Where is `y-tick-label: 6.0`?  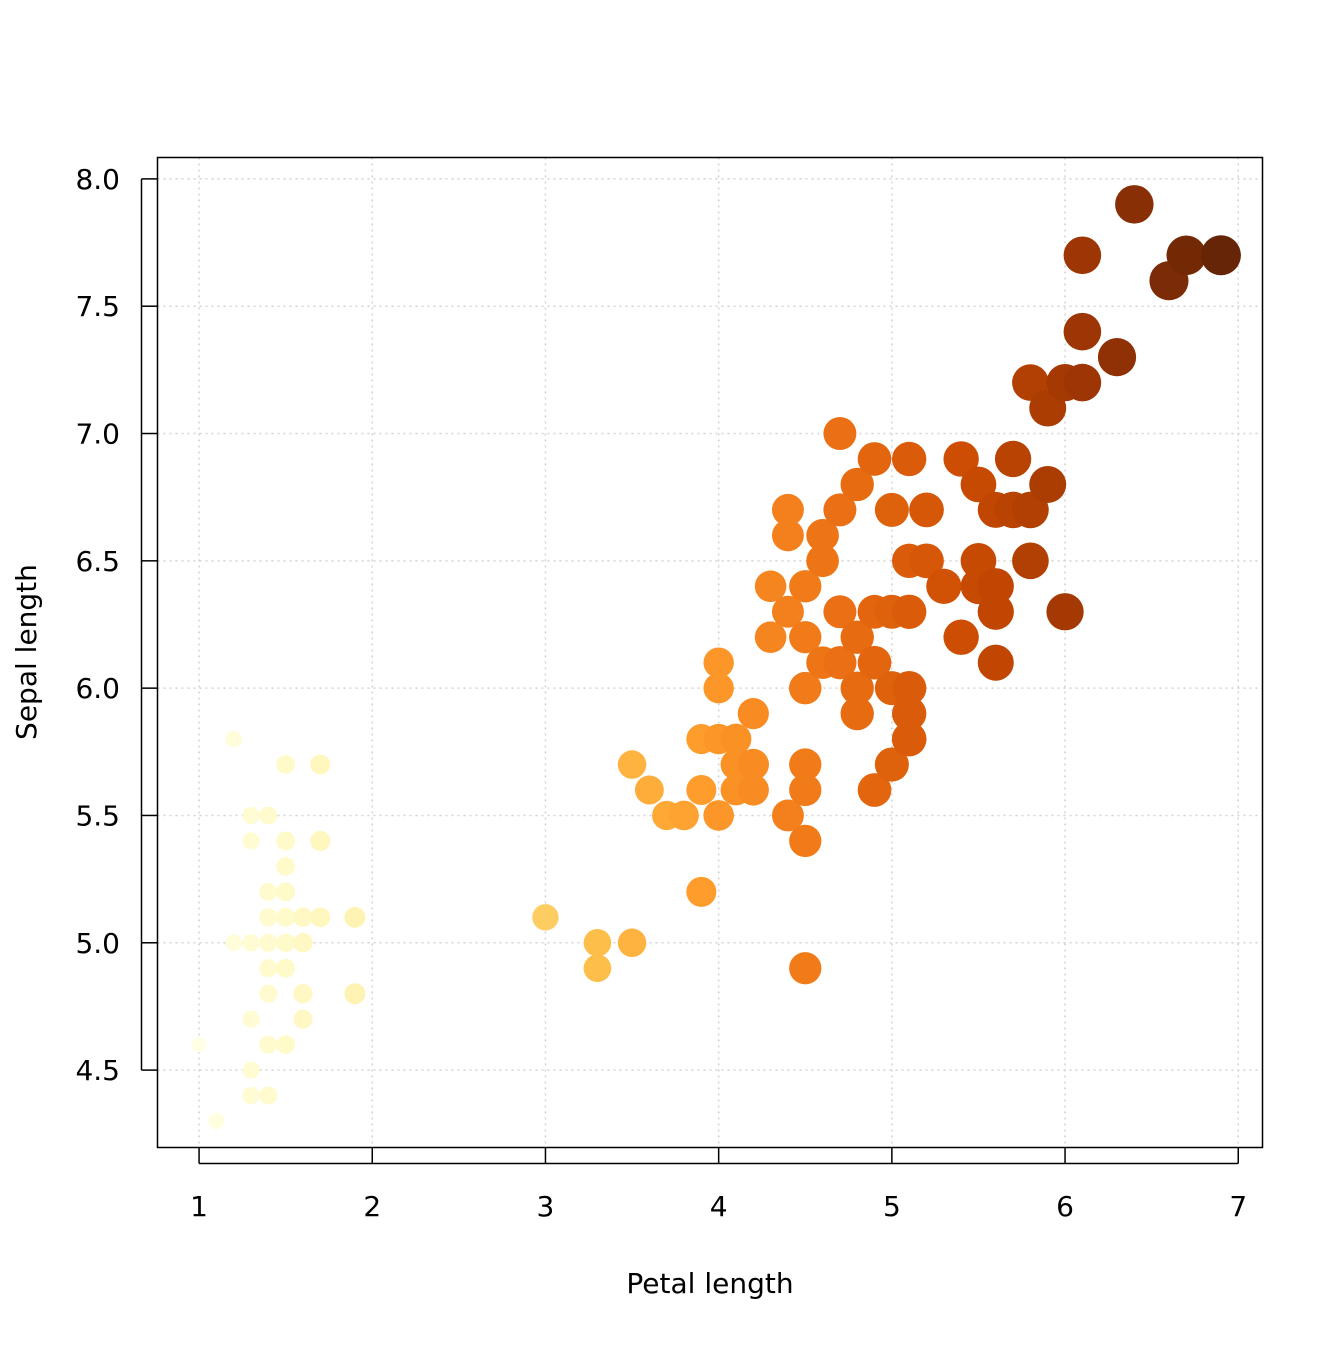 y-tick-label: 6.0 is located at coordinates (97, 688).